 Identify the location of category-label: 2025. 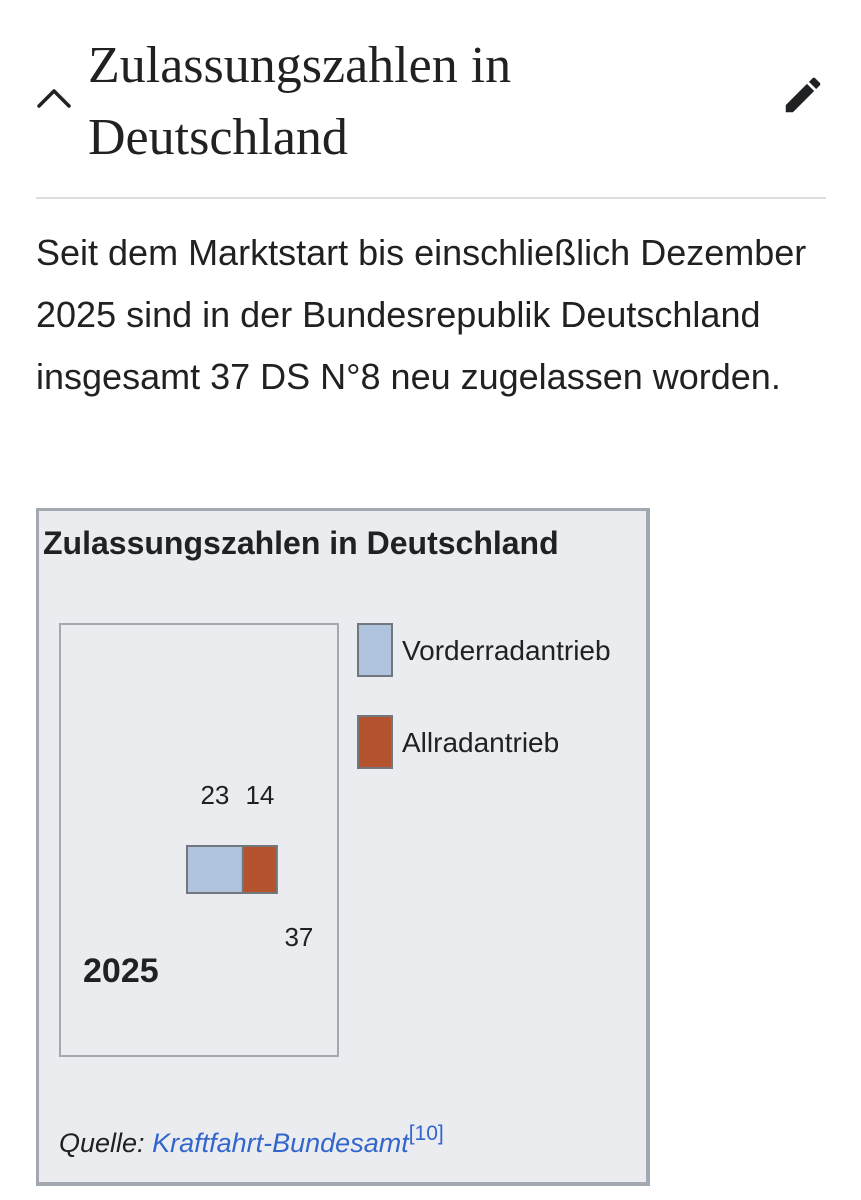
(121, 971).